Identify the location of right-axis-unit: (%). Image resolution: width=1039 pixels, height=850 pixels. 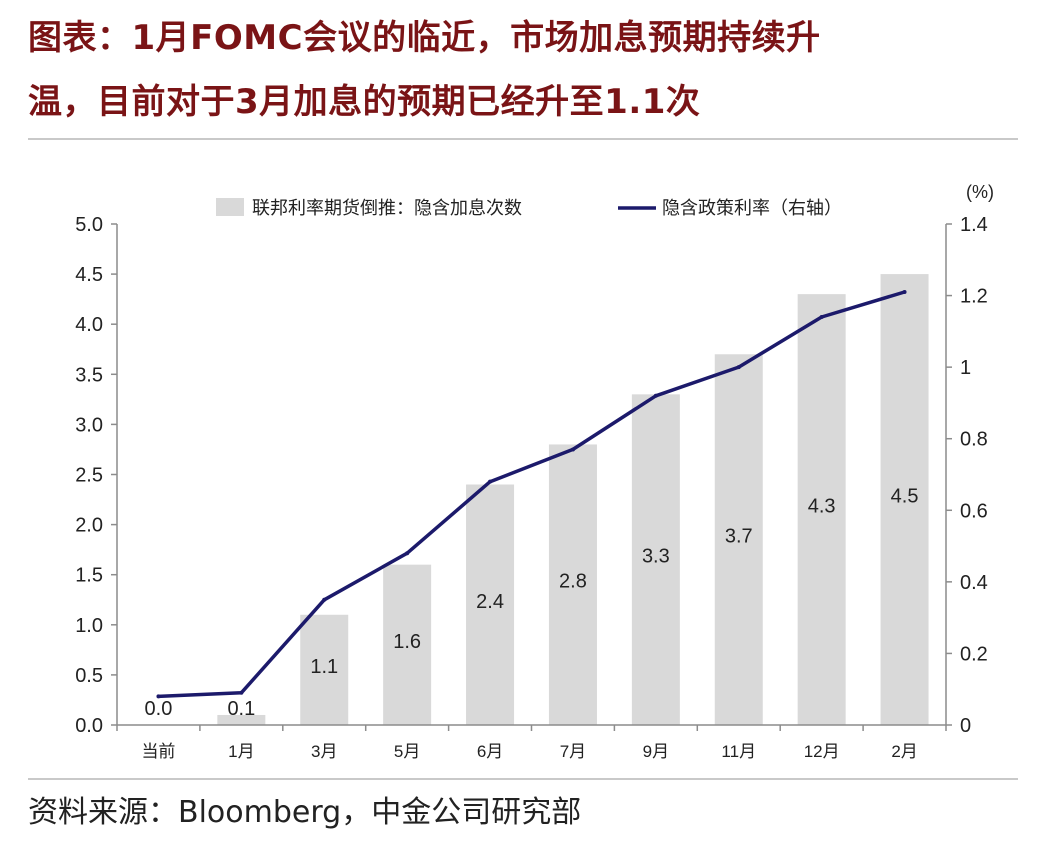
(980, 192).